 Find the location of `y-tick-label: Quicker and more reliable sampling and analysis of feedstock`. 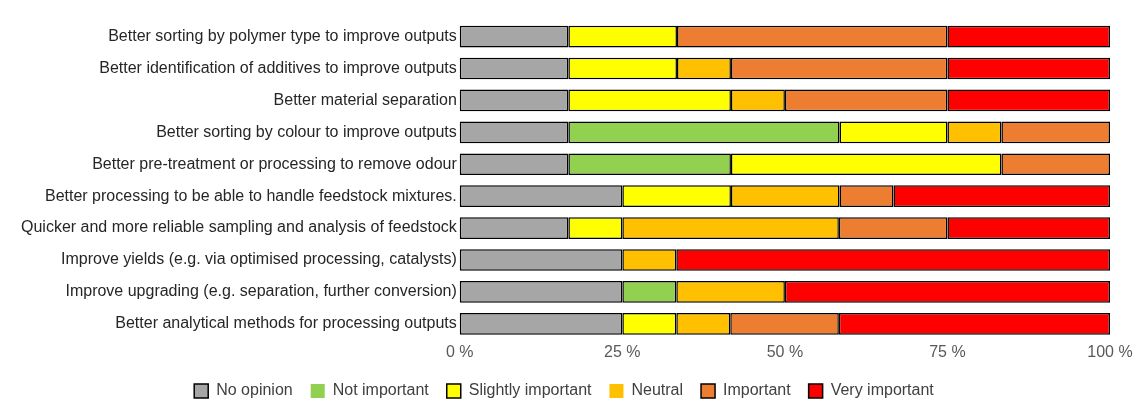

y-tick-label: Quicker and more reliable sampling and analysis of feedstock is located at coordinates (239, 227).